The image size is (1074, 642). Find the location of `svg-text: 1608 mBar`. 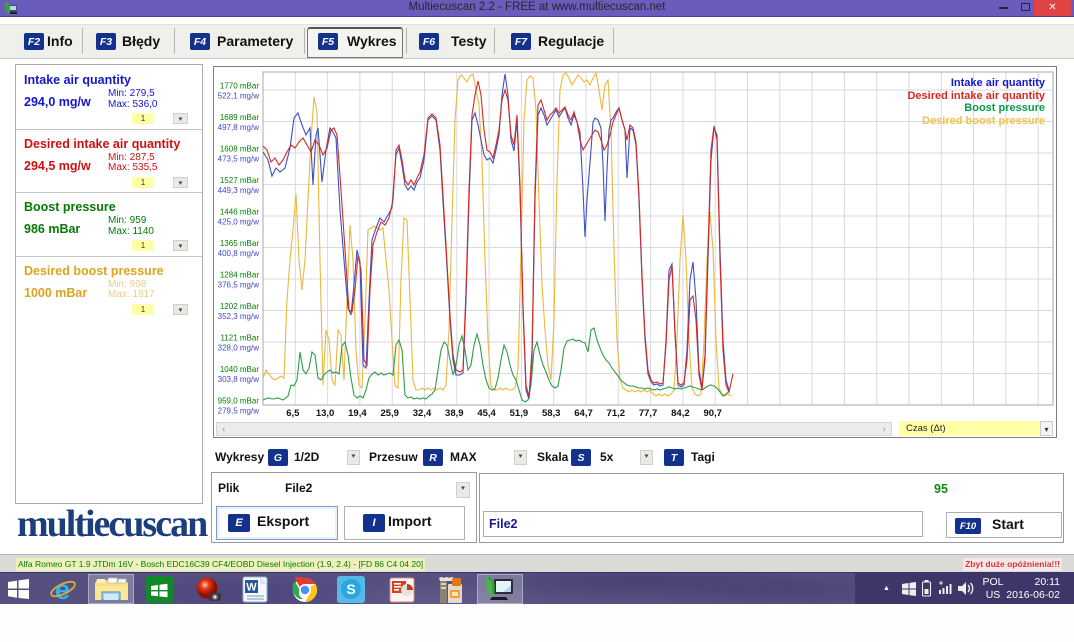

svg-text: 1608 mBar is located at coordinates (239, 149).